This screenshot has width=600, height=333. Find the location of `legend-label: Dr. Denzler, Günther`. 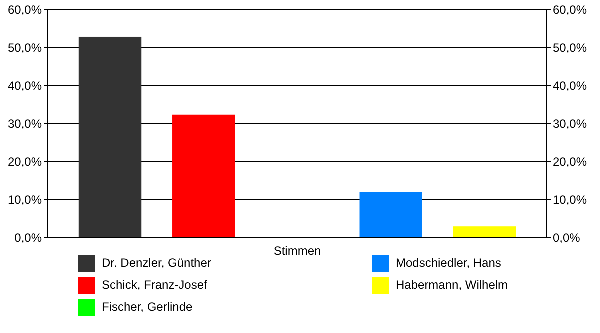

legend-label: Dr. Denzler, Günther is located at coordinates (157, 263).